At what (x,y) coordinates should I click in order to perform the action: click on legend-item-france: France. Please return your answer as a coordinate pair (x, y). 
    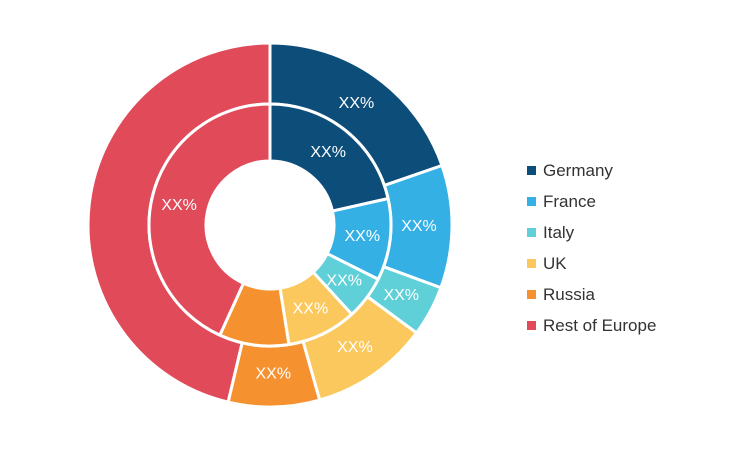
    Looking at the image, I should click on (591, 201).